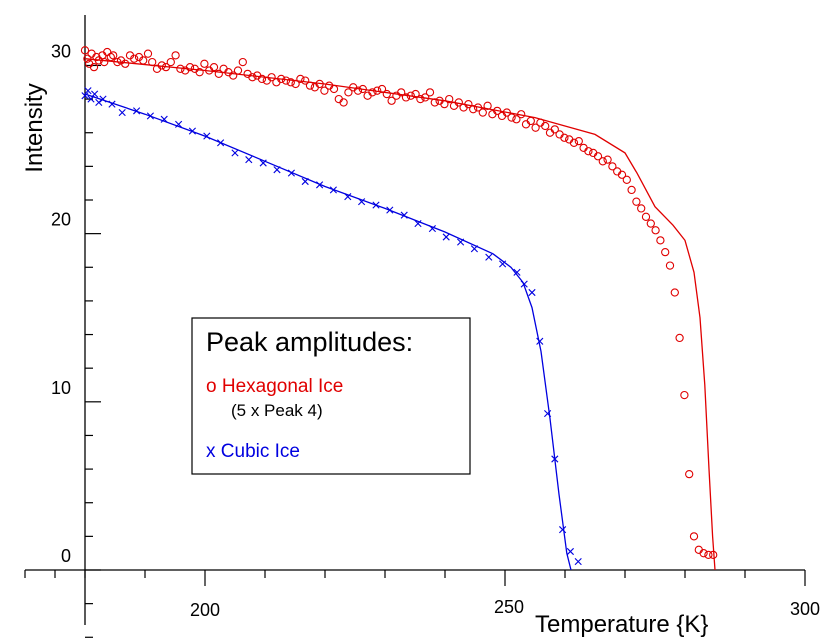  I want to click on x-tick-label: 300, so click(805, 609).